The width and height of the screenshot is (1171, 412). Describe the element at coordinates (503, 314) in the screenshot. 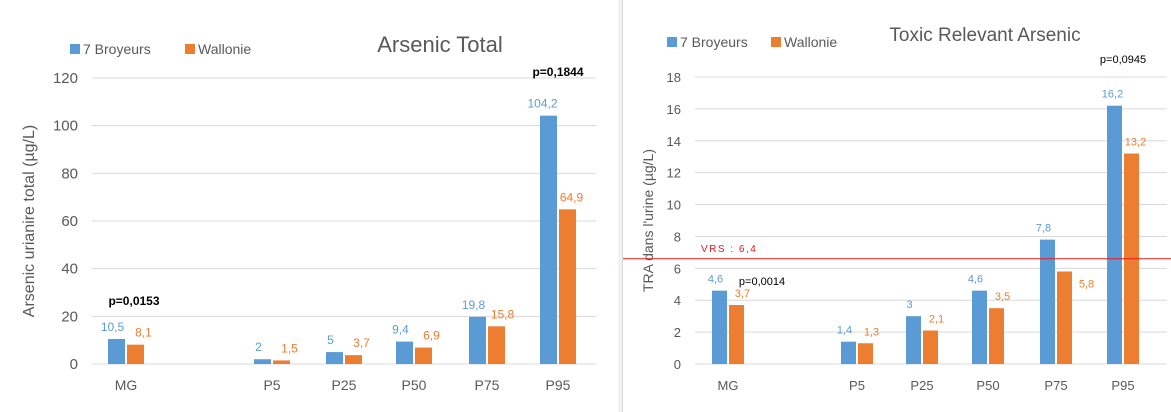

I see `data-label: 15,8` at that location.